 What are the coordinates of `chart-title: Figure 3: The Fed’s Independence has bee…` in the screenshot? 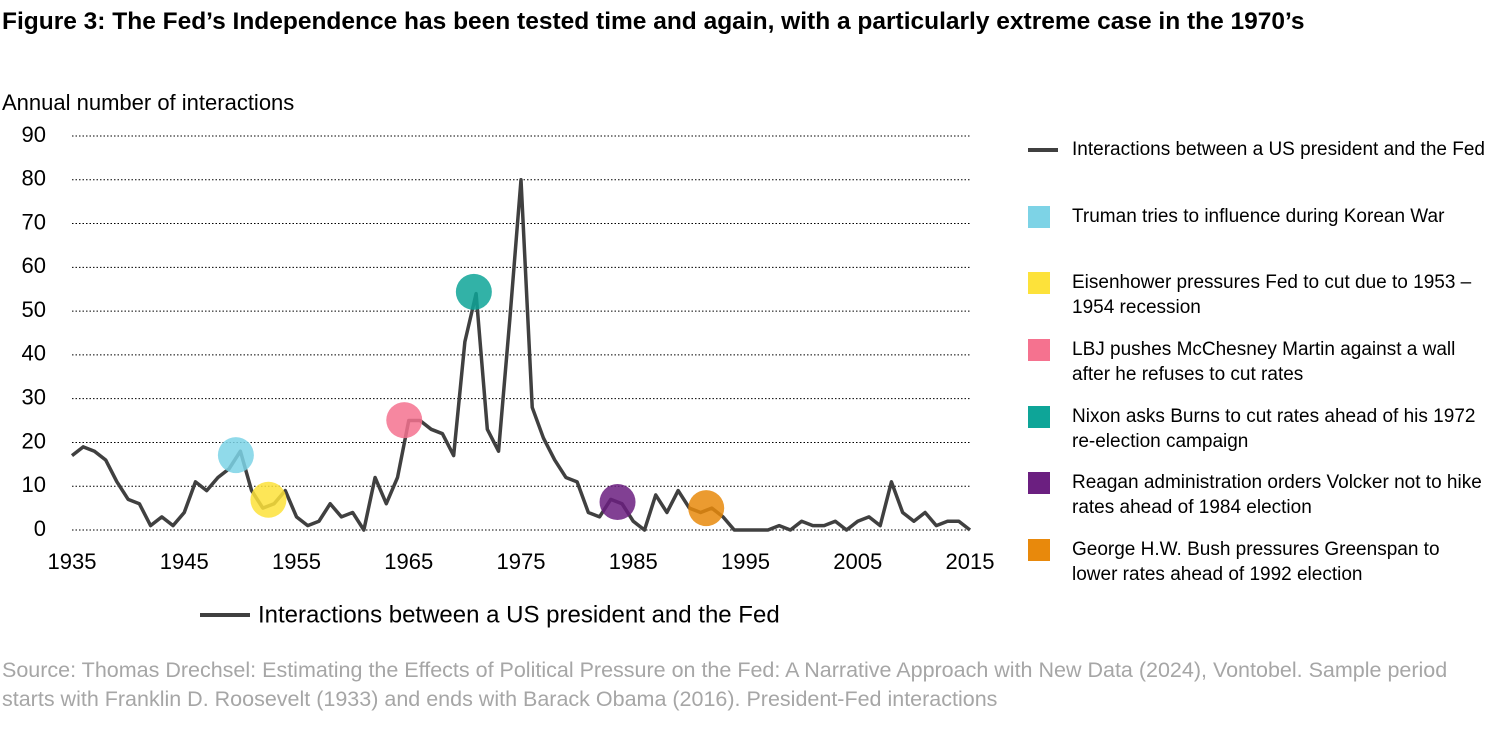 It's located at (653, 21).